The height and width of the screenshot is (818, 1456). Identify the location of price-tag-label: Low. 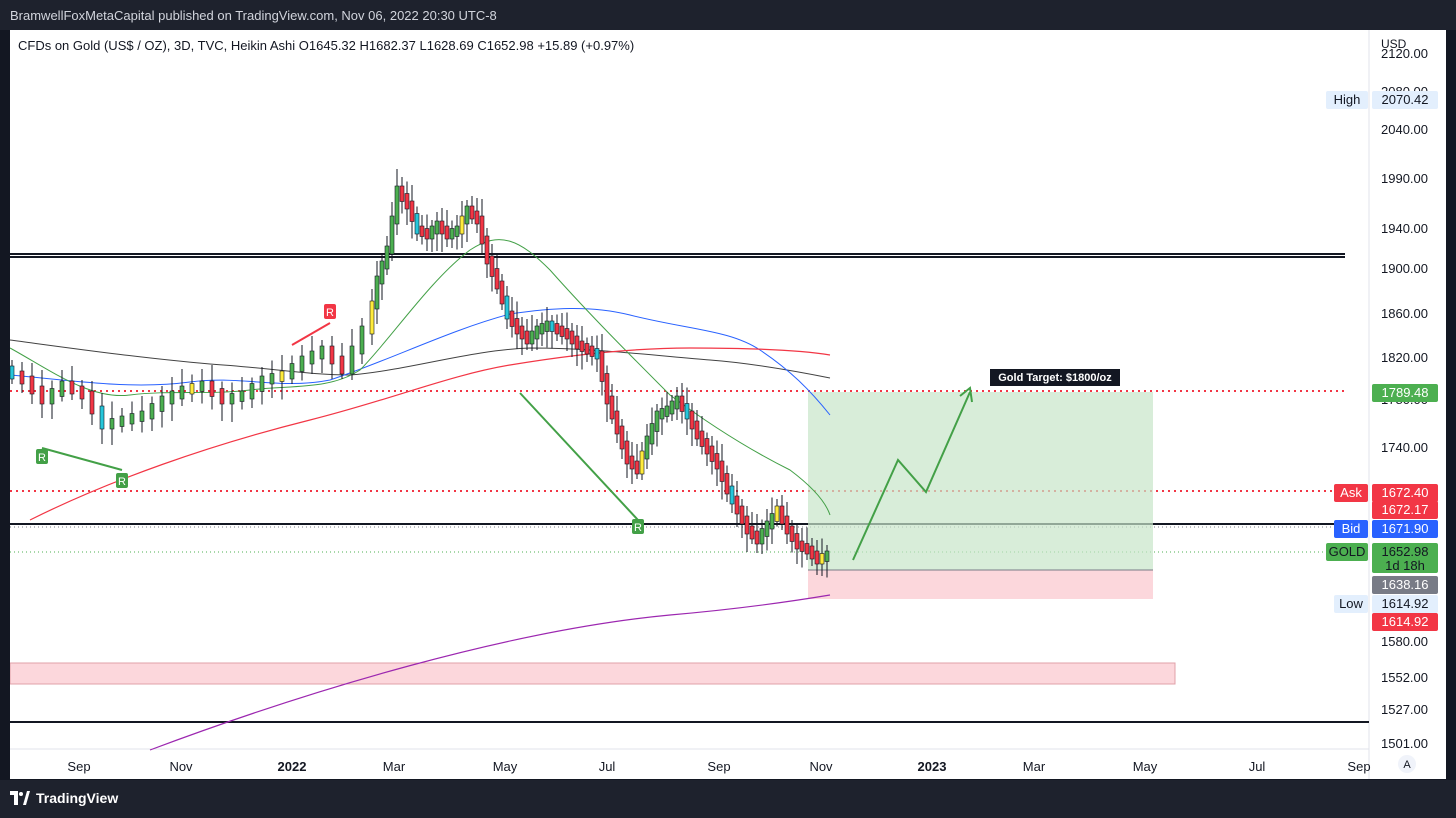
(1351, 603).